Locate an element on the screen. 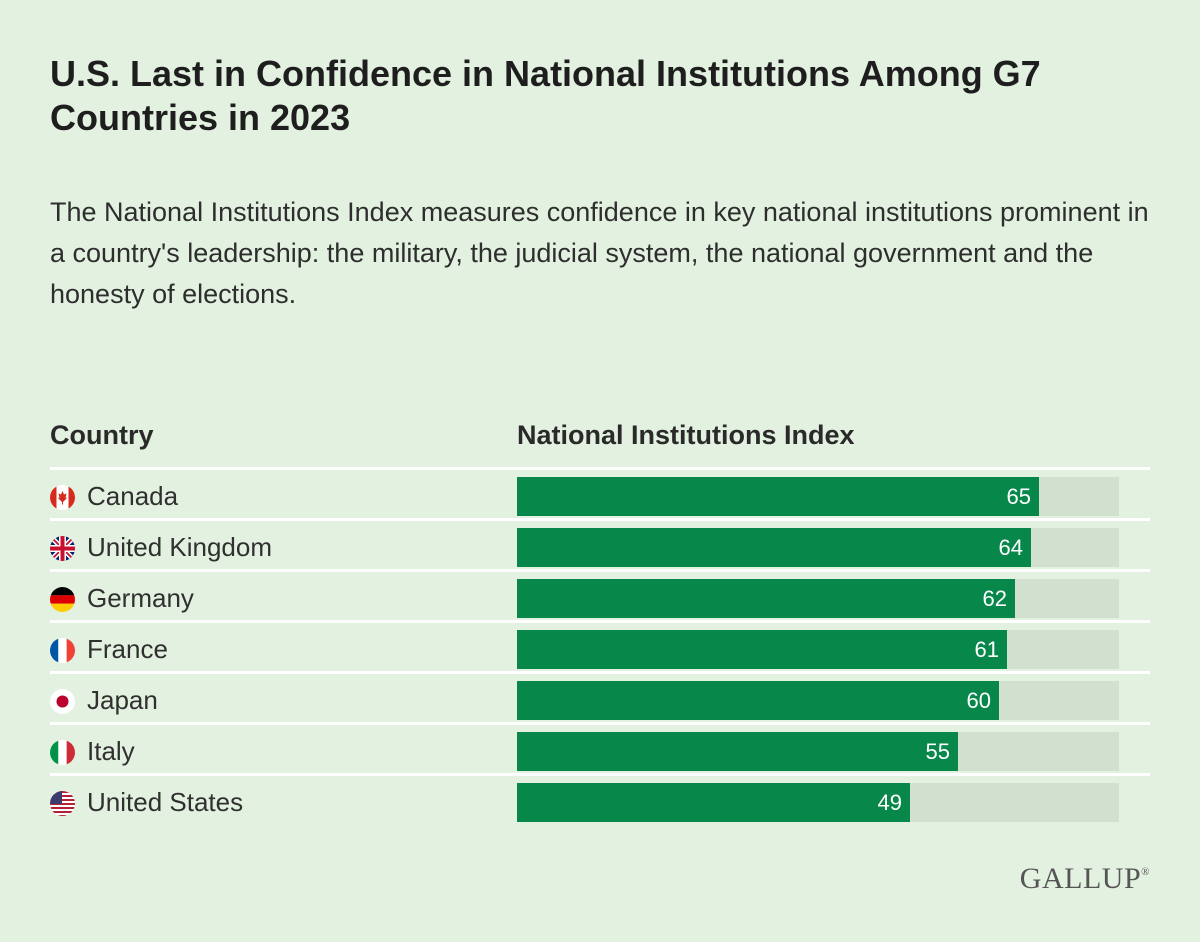  table-row: Canada 65 is located at coordinates (600, 492).